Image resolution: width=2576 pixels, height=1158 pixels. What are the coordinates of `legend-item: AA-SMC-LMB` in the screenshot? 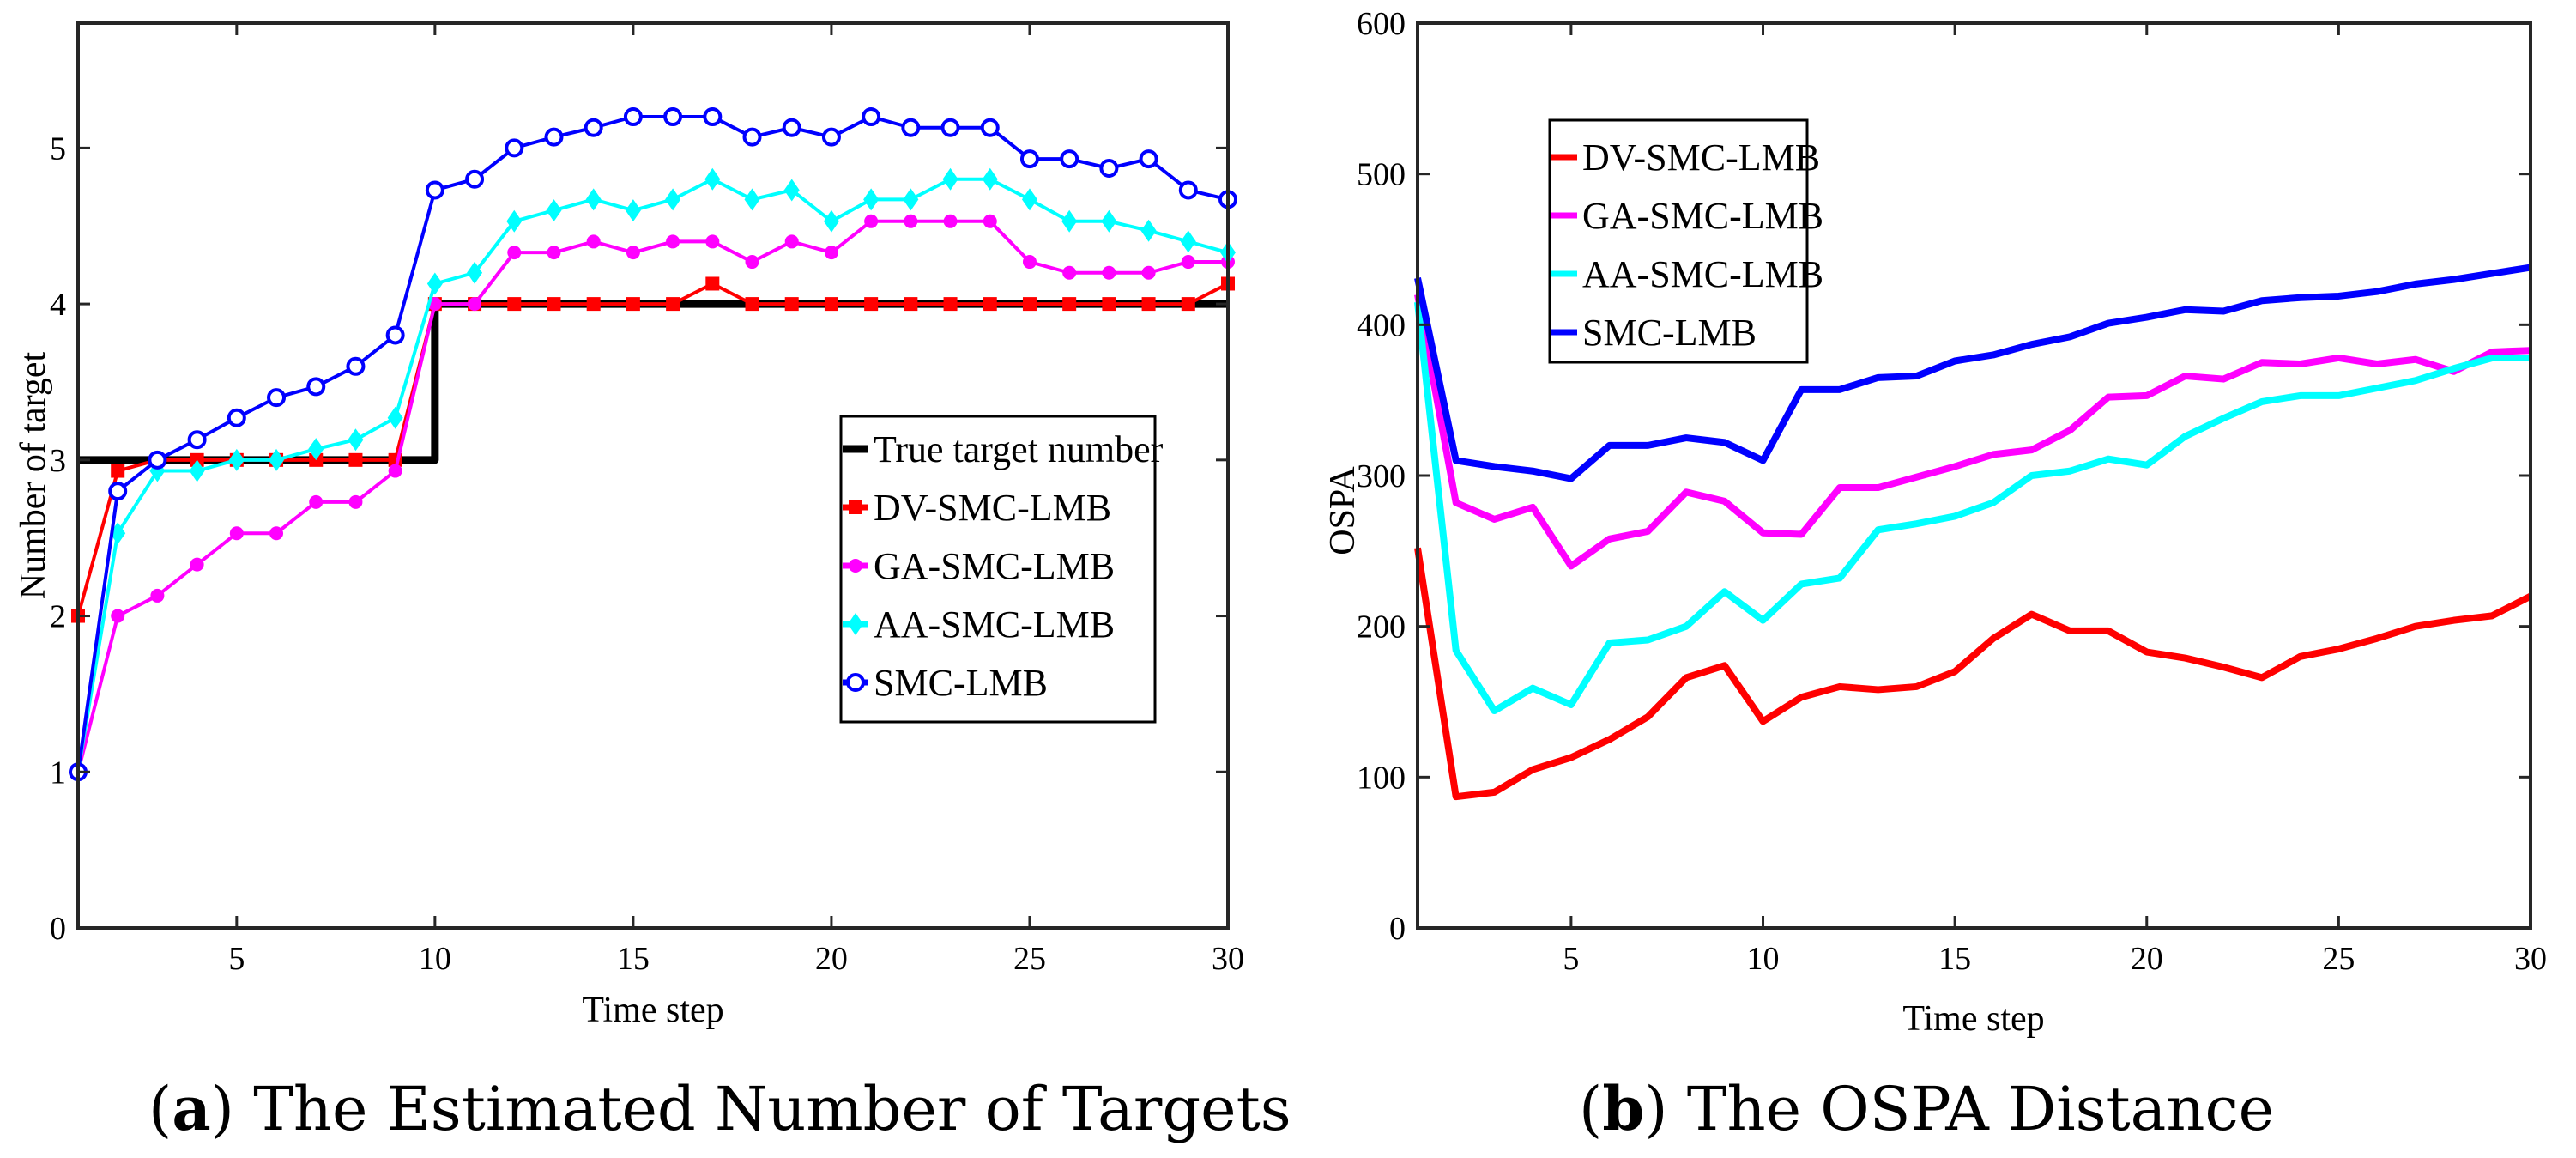 It's located at (1687, 274).